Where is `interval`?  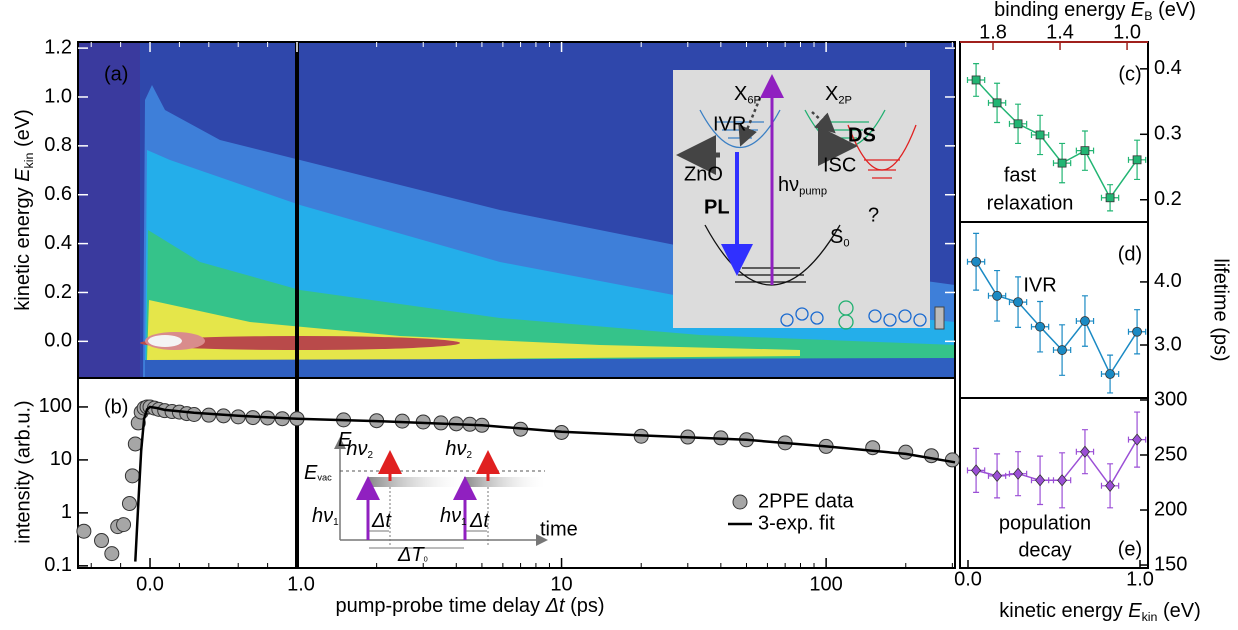 interval is located at coordinates (428, 539).